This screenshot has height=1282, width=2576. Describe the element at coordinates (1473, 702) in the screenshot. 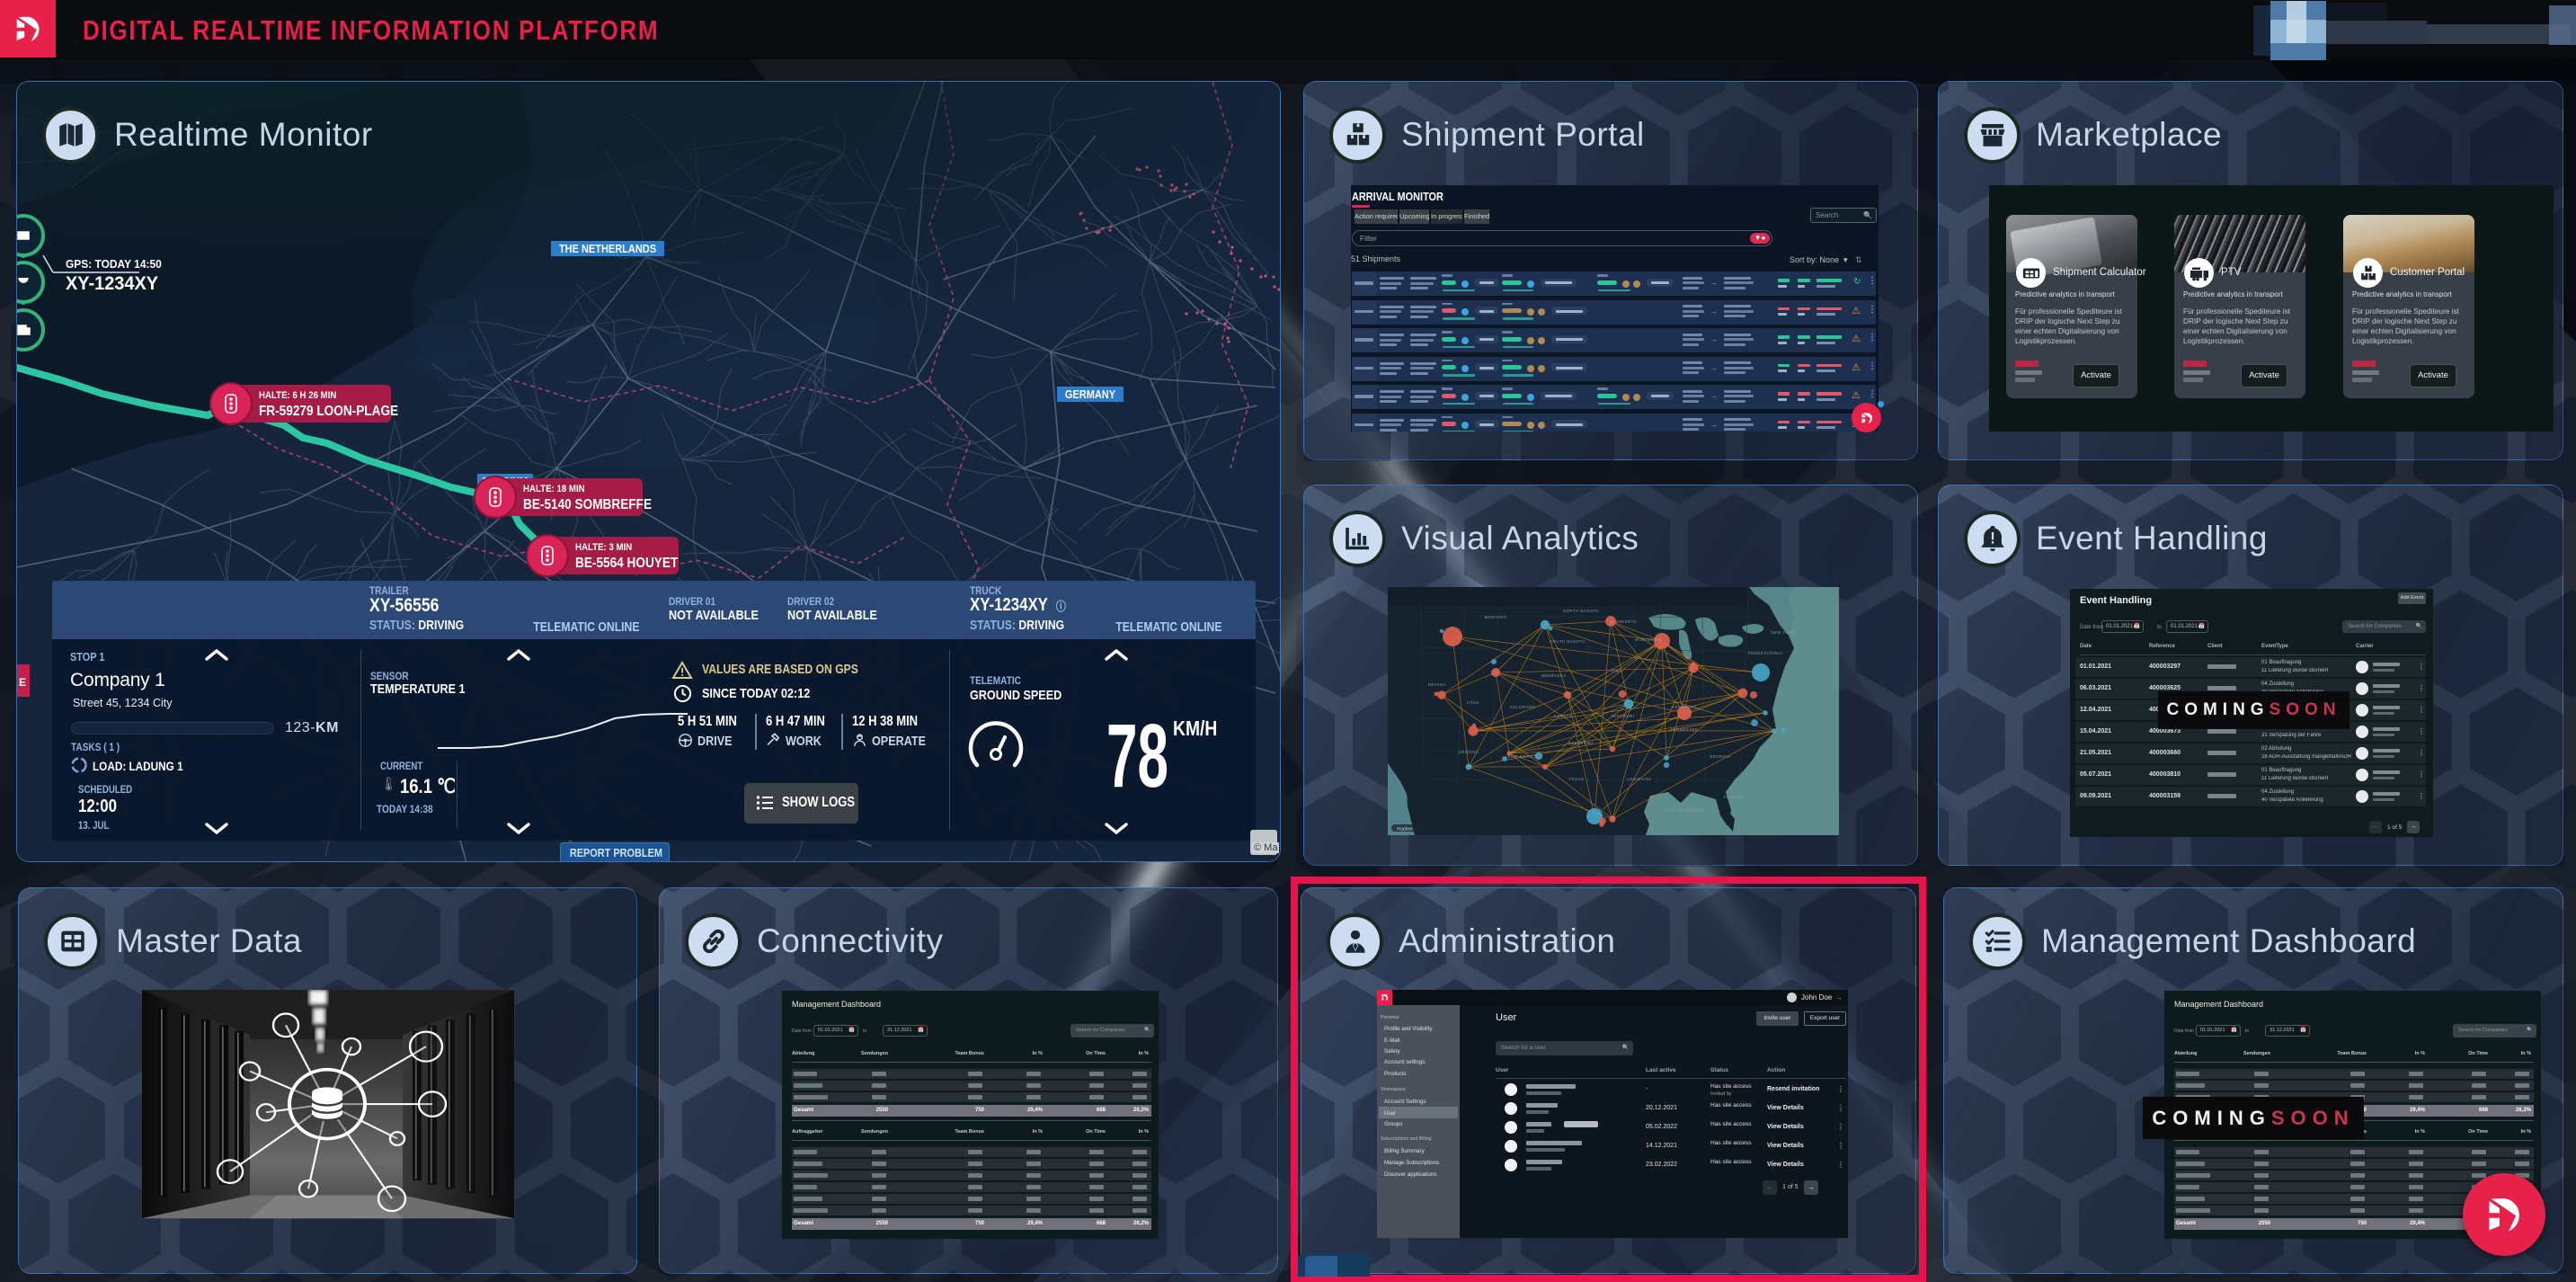

I see `svg-text: UTAH` at that location.